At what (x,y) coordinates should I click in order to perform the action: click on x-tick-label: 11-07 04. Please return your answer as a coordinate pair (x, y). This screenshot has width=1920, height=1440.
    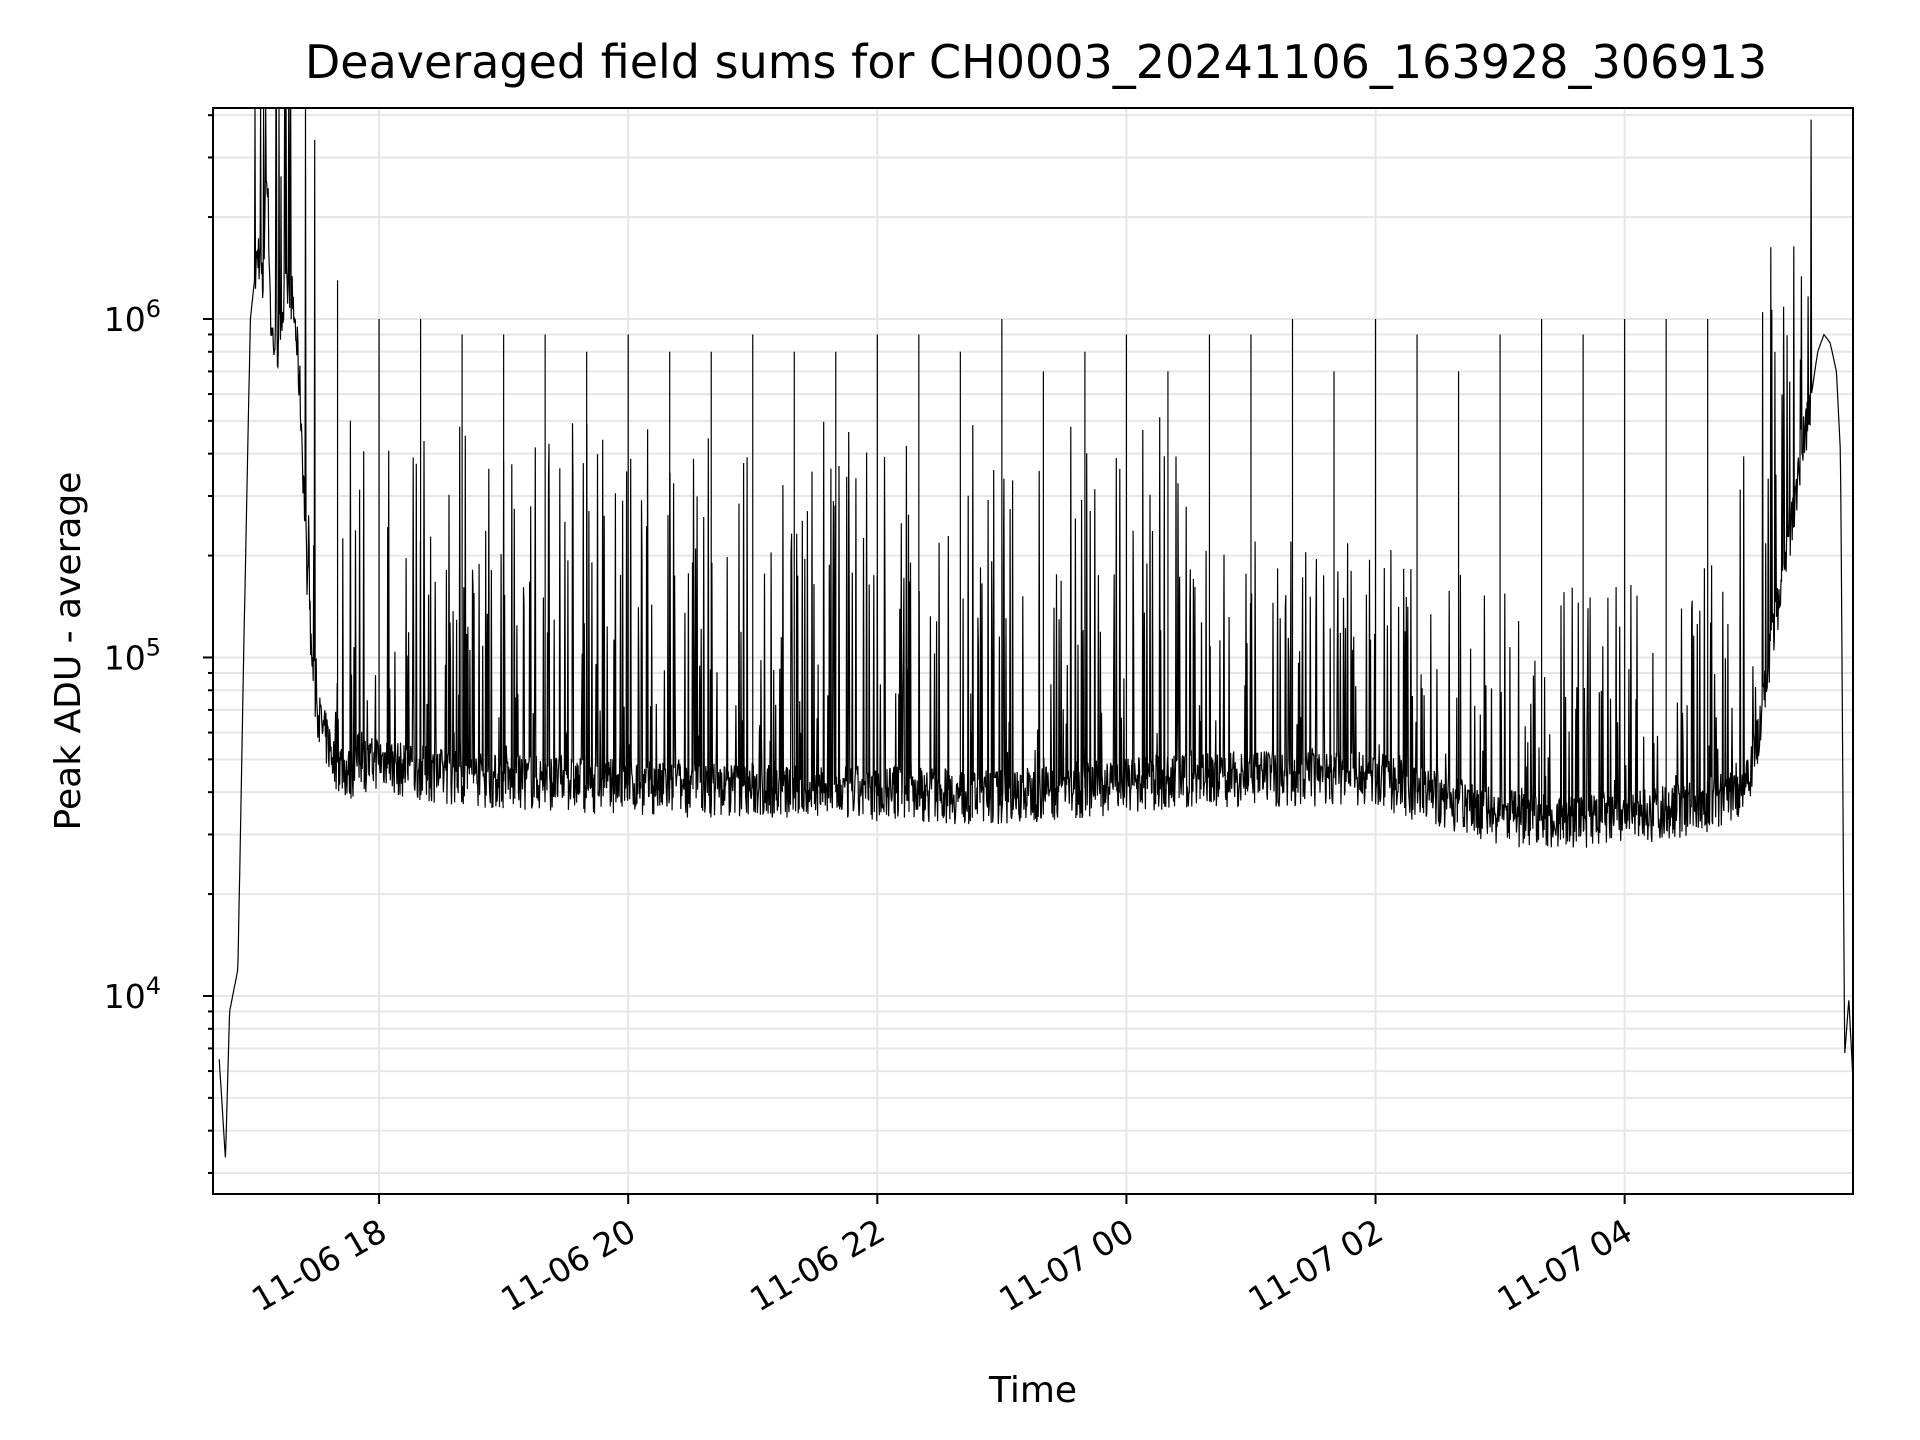
    Looking at the image, I should click on (1565, 1265).